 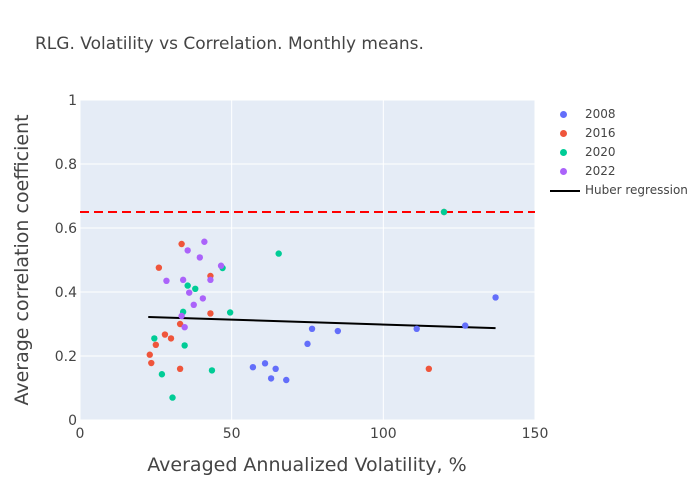 I want to click on y-tick-label: 0.6, so click(x=66, y=229).